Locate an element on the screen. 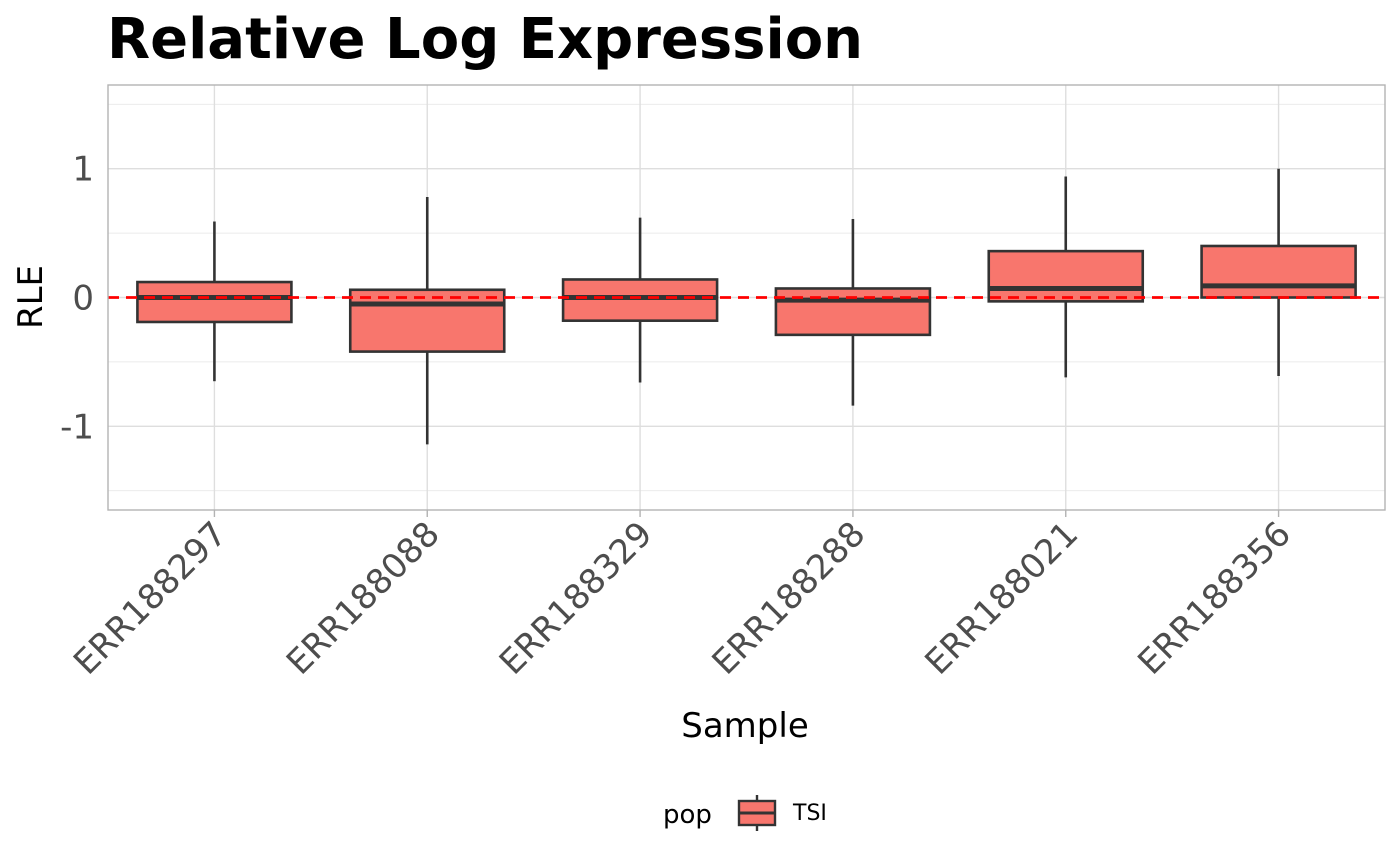  boxplot-ERR188356 is located at coordinates (1278, 272).